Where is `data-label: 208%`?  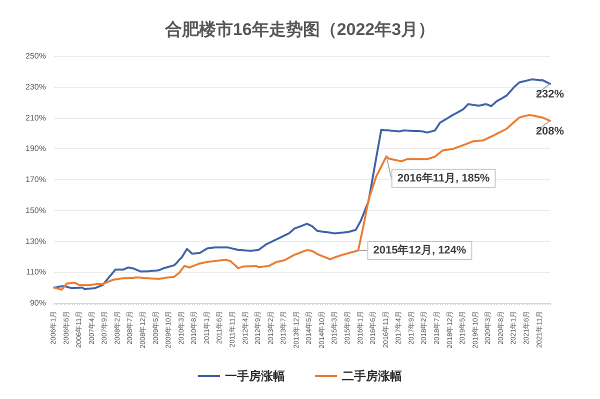 data-label: 208% is located at coordinates (550, 131).